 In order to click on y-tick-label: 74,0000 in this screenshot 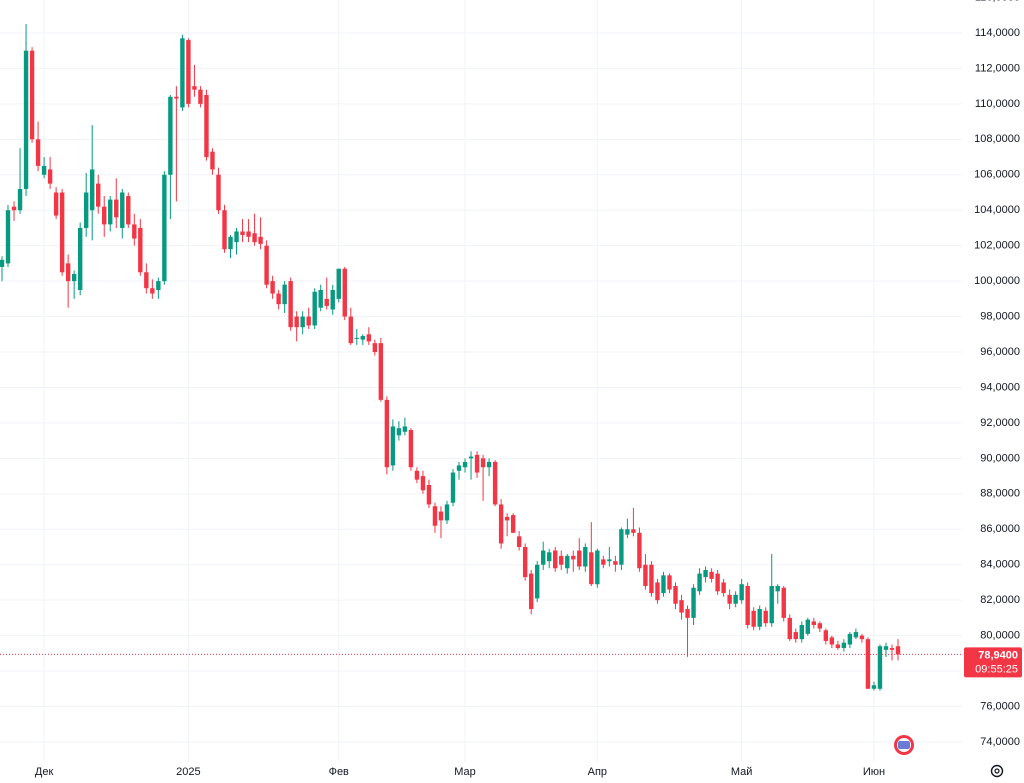, I will do `click(1000, 742)`.